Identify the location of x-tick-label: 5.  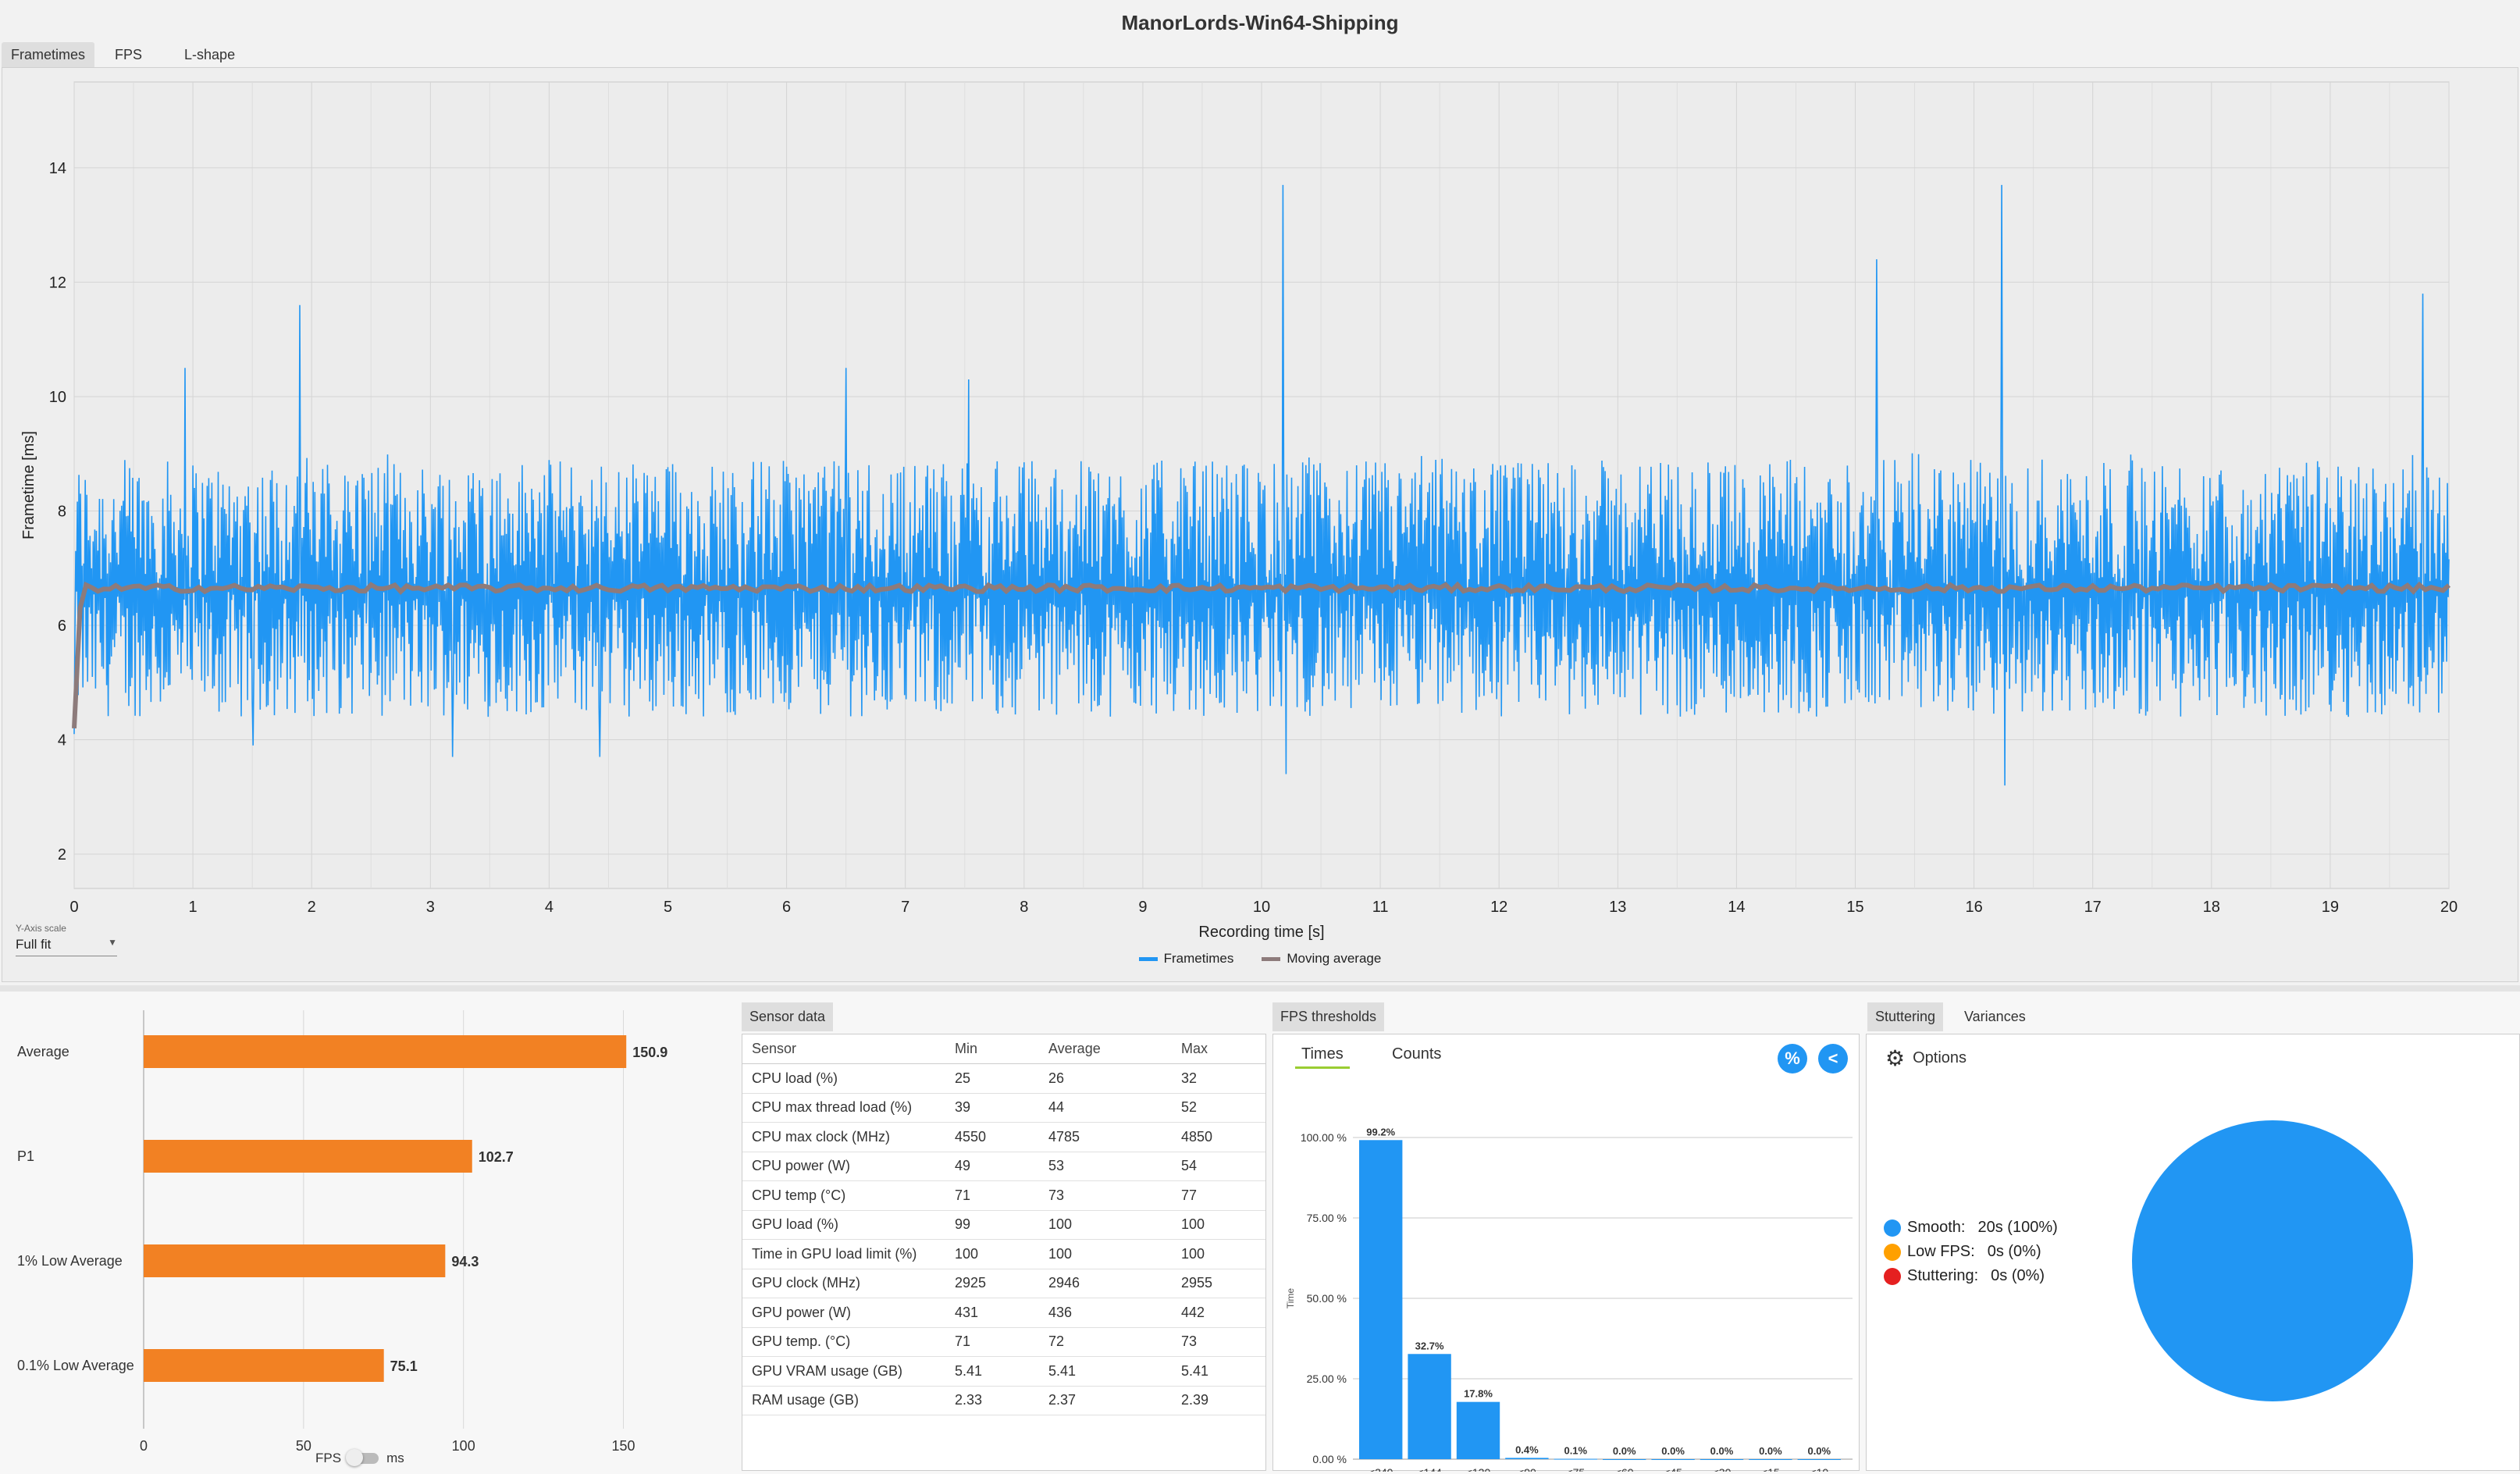
(668, 907).